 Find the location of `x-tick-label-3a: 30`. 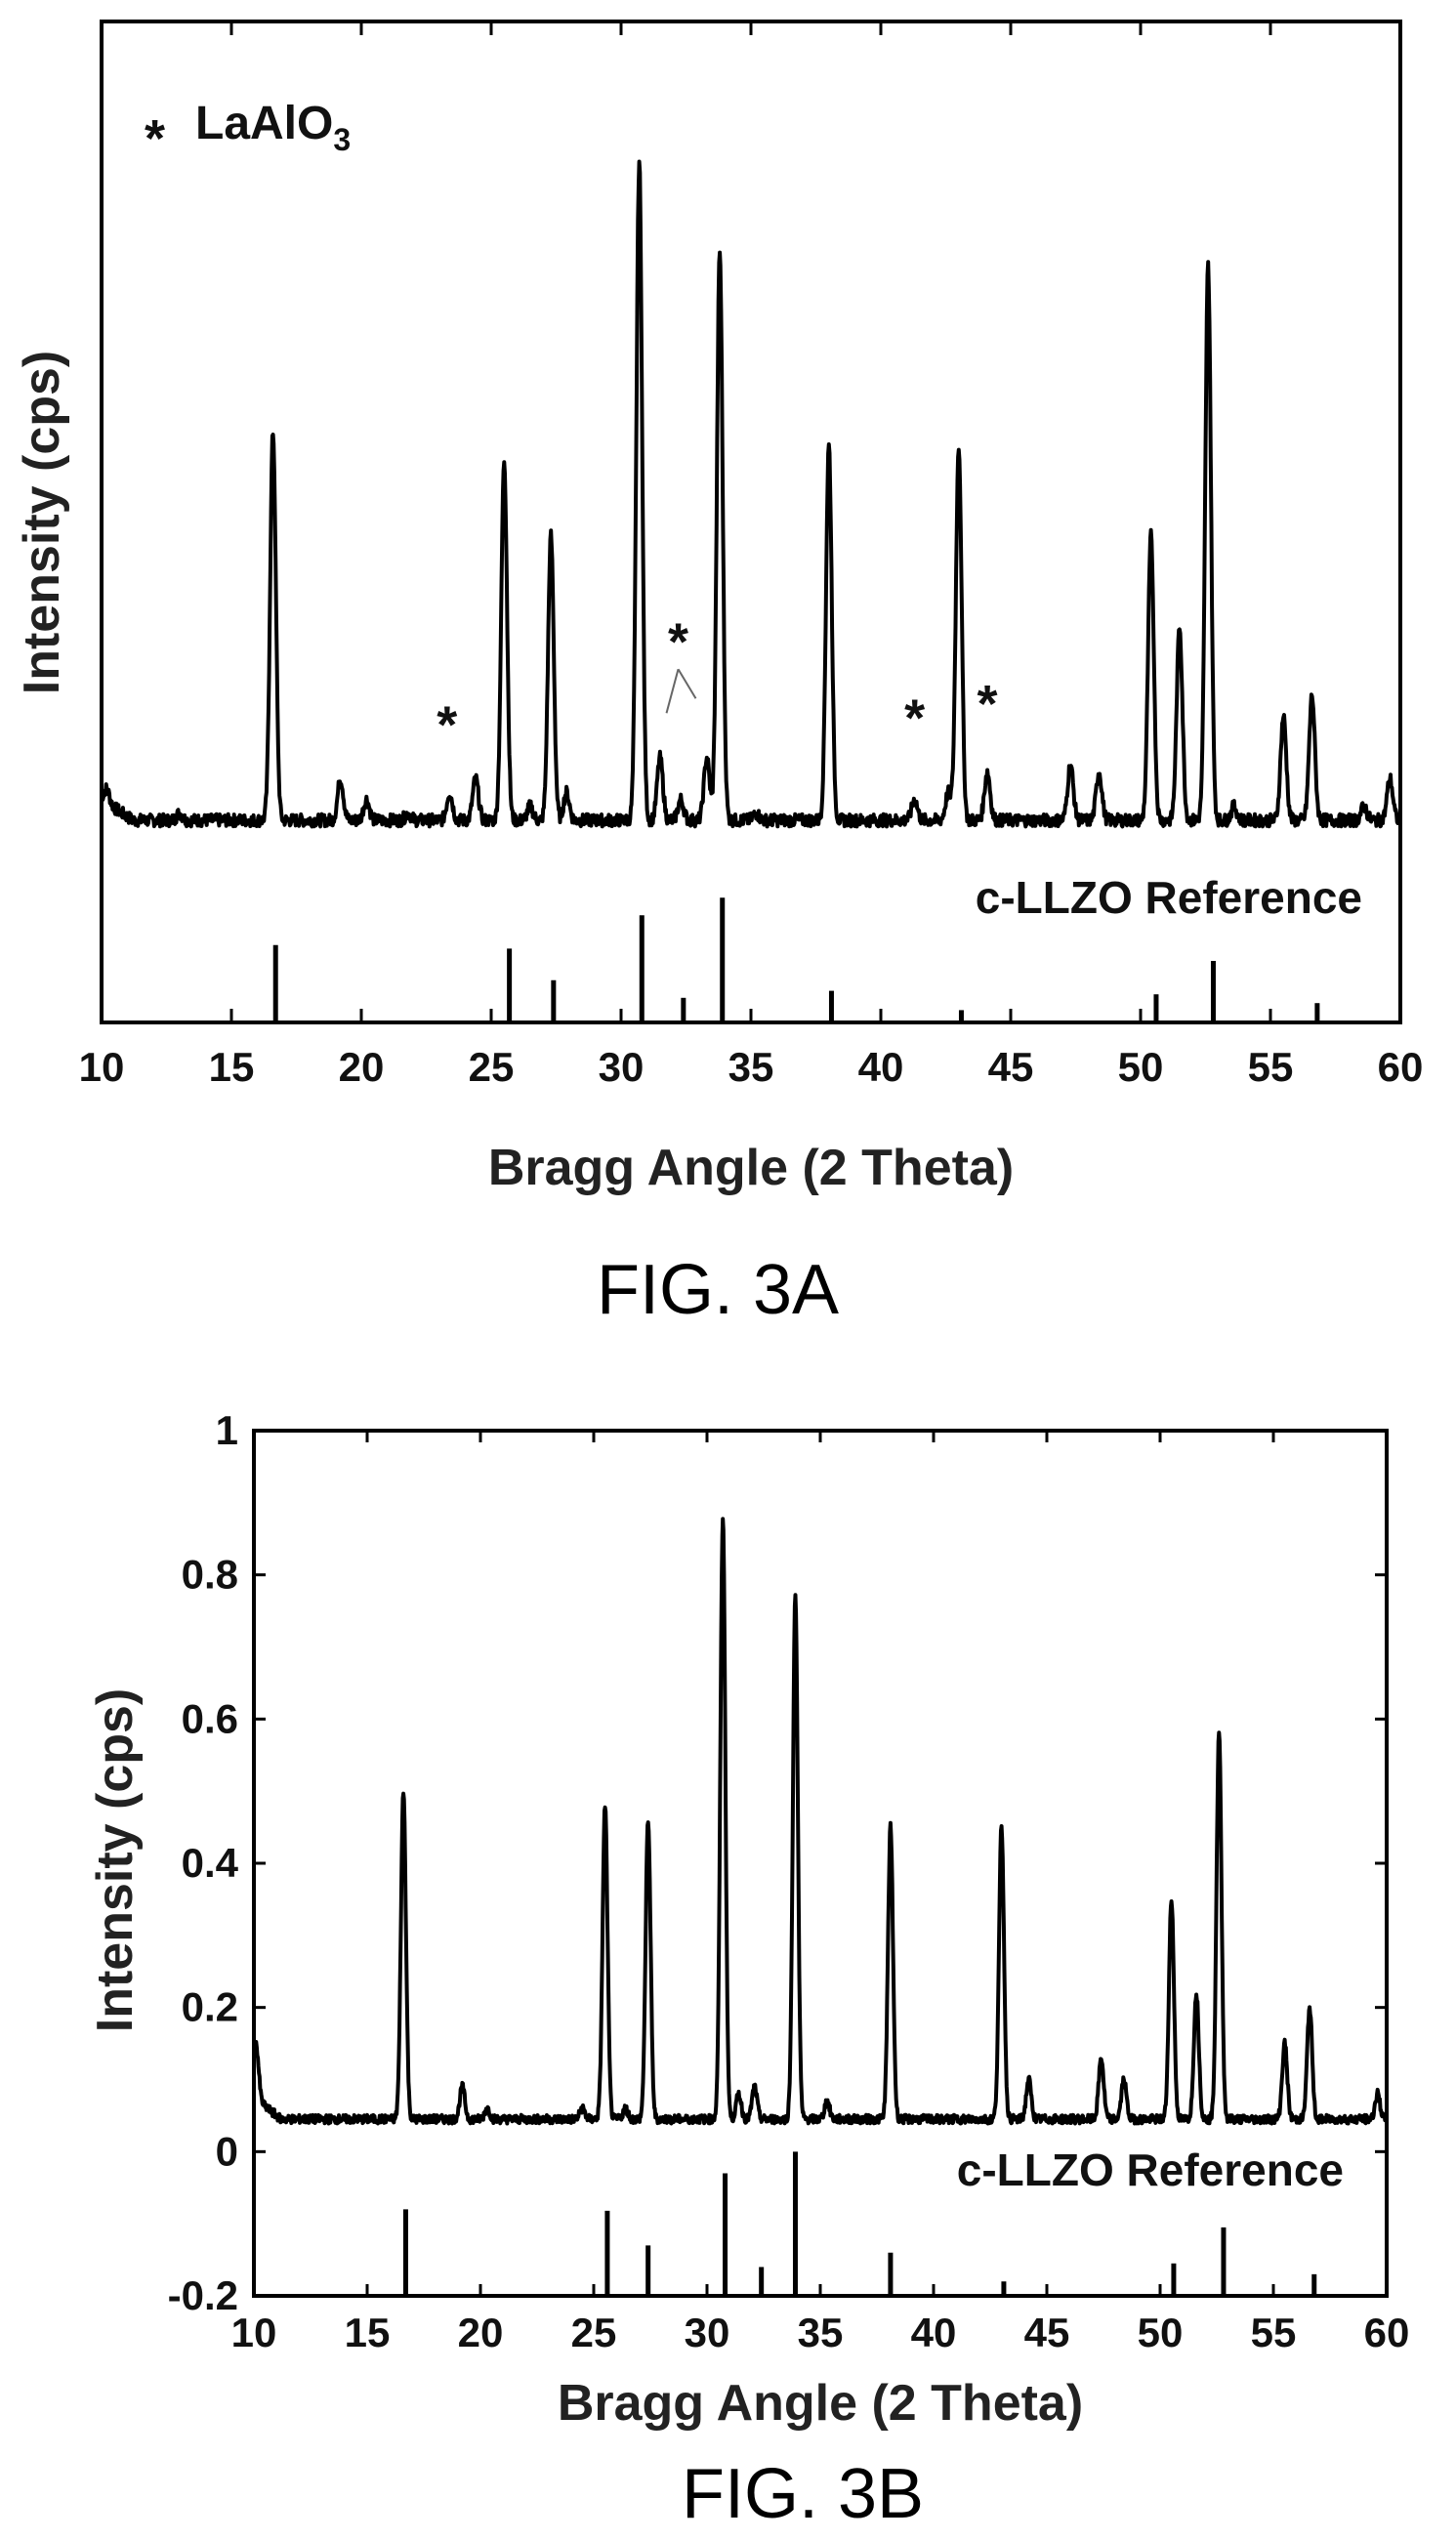

x-tick-label-3a: 30 is located at coordinates (622, 1067).